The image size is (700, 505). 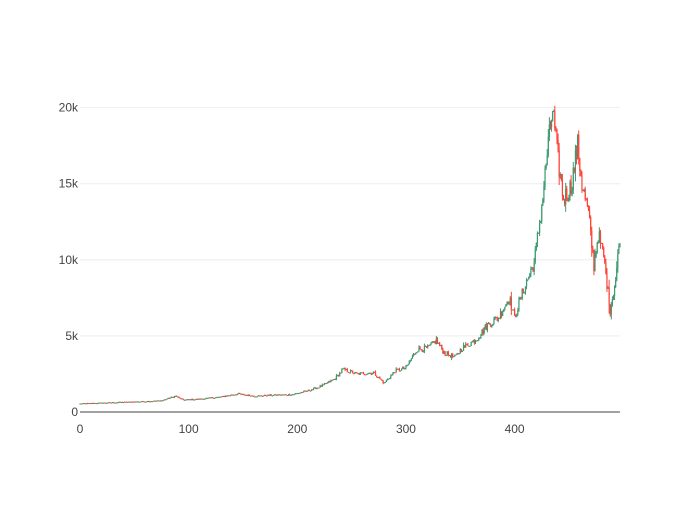 I want to click on y-tick-label: 10k, so click(x=69, y=260).